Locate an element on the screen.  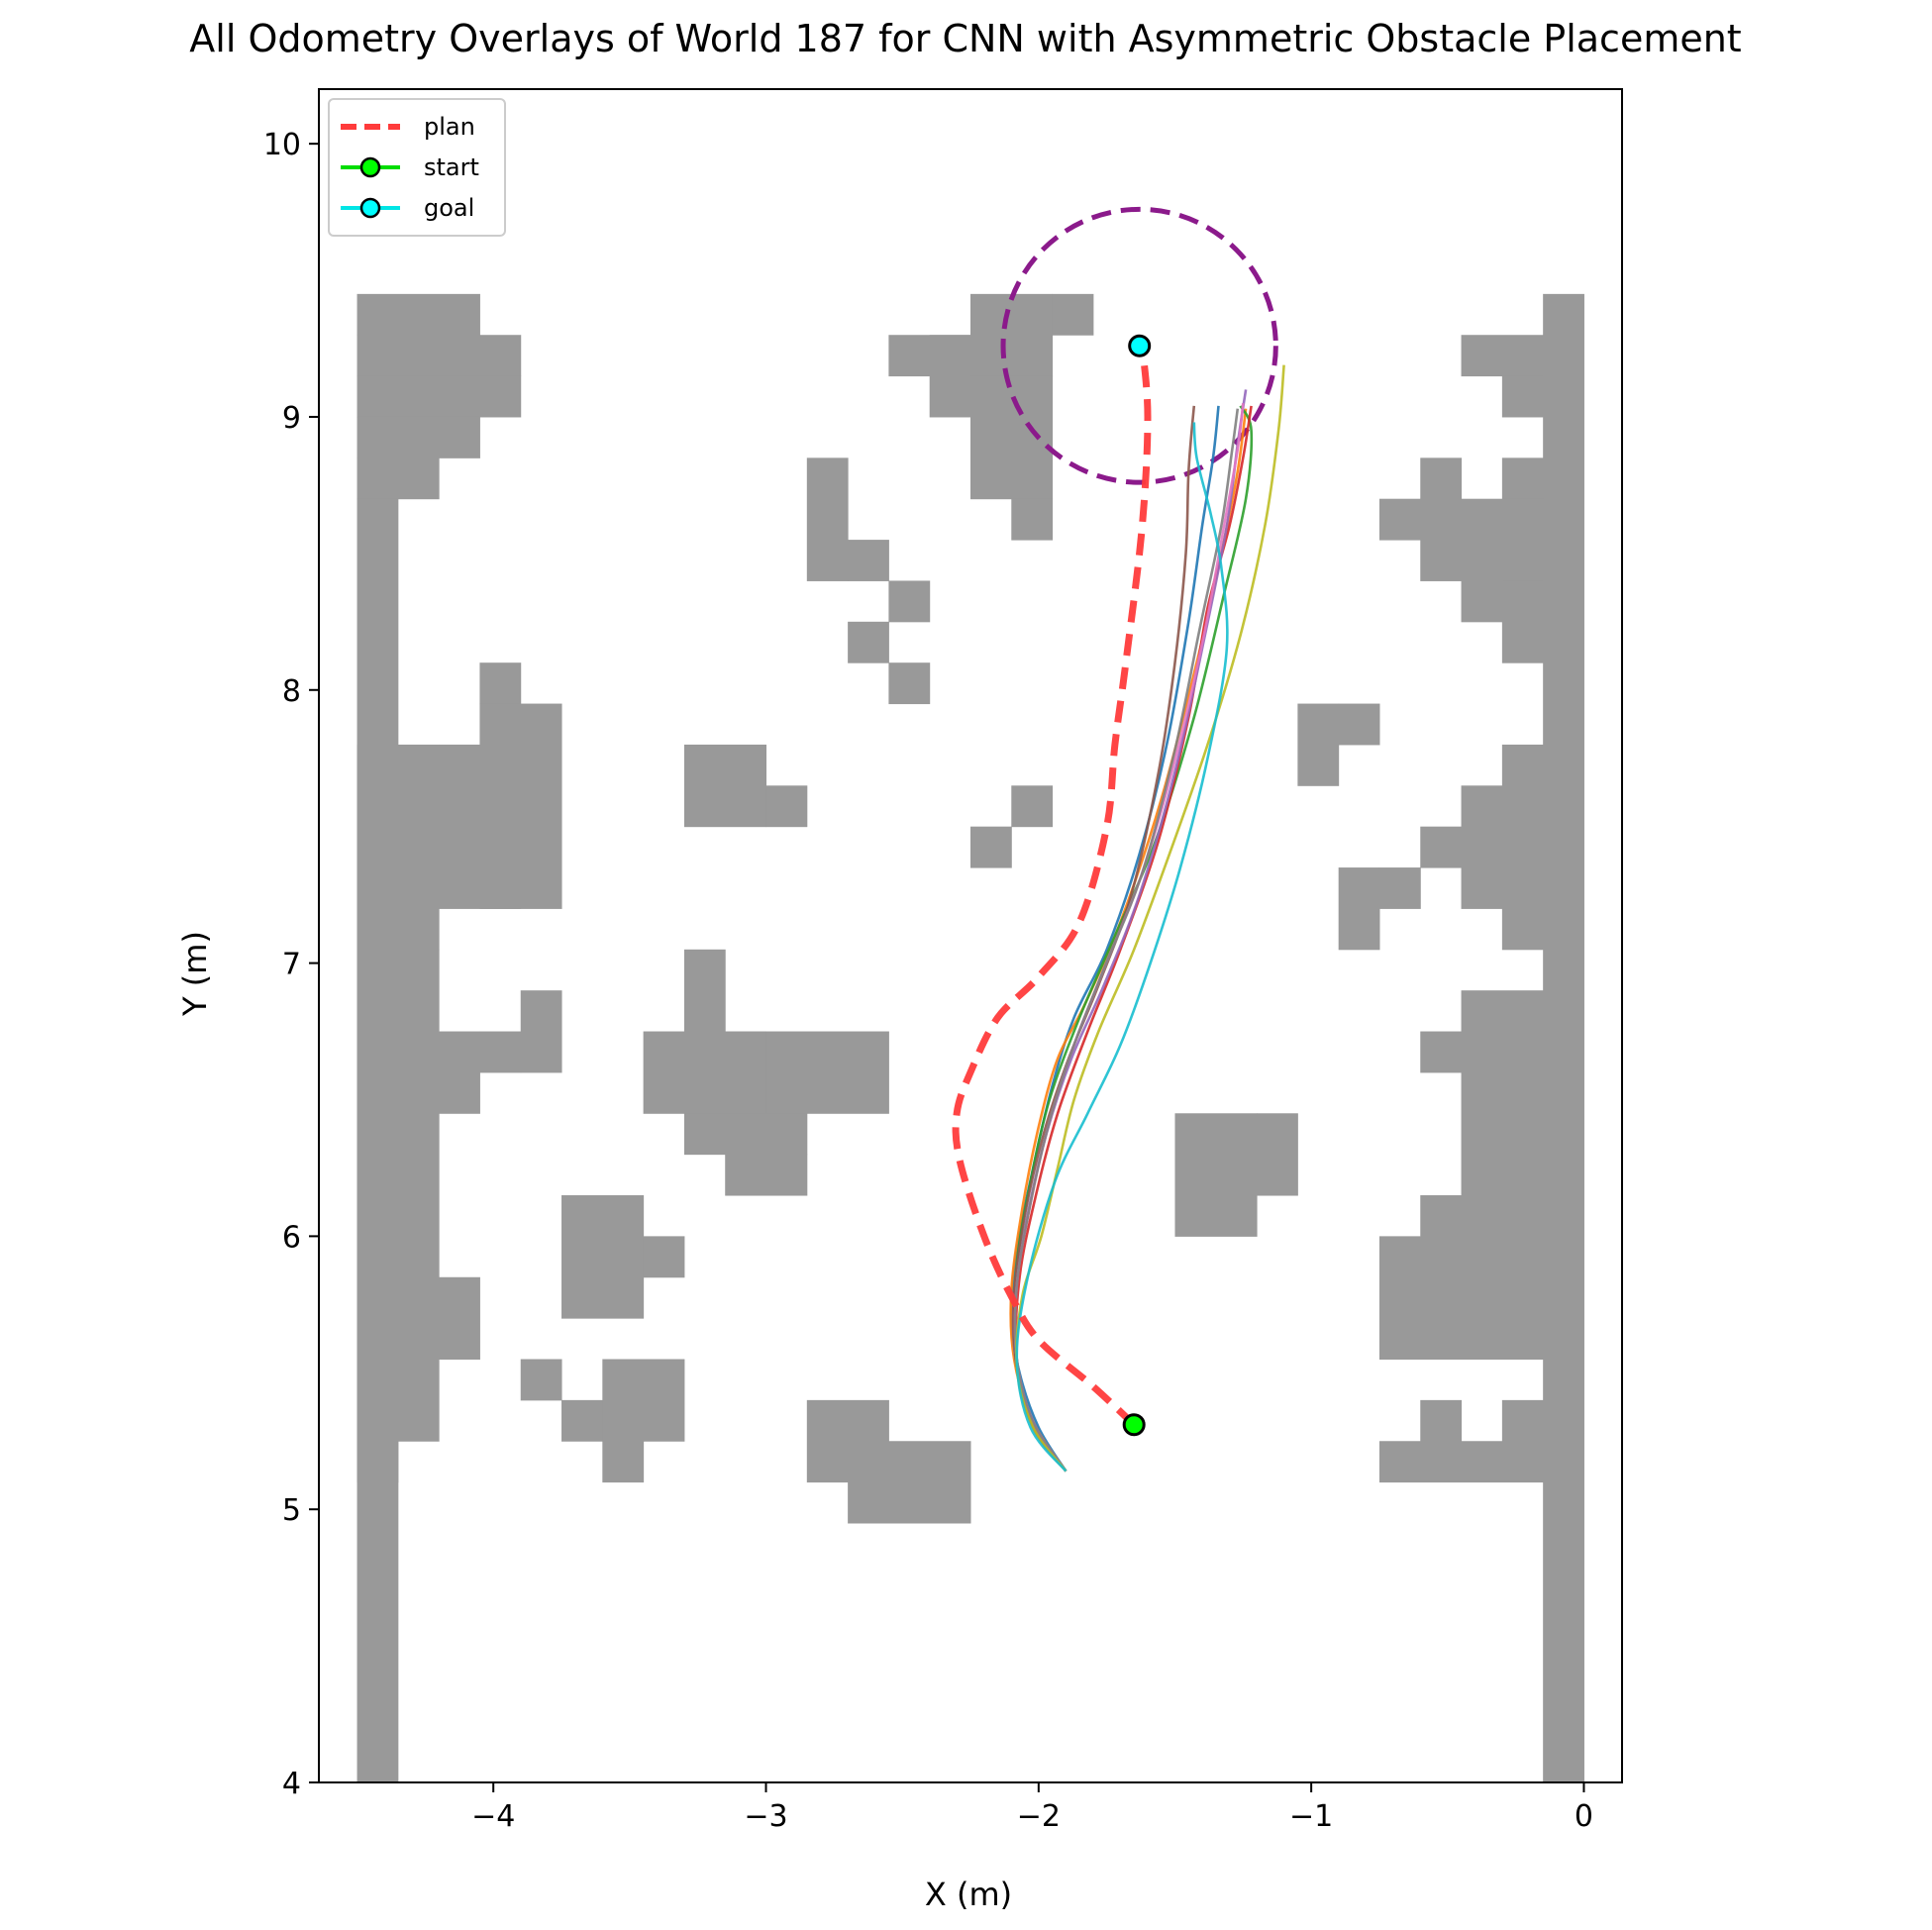
x-tick-label: −1 is located at coordinates (1311, 1816).